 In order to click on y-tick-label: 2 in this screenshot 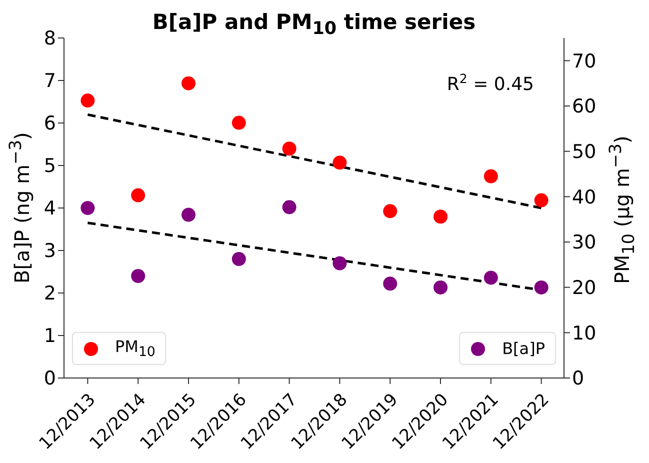, I will do `click(50, 293)`.